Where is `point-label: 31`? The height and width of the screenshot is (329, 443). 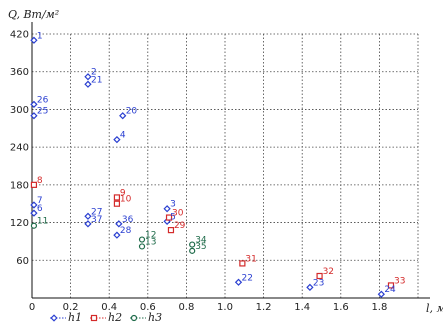 point-label: 31 is located at coordinates (250, 259).